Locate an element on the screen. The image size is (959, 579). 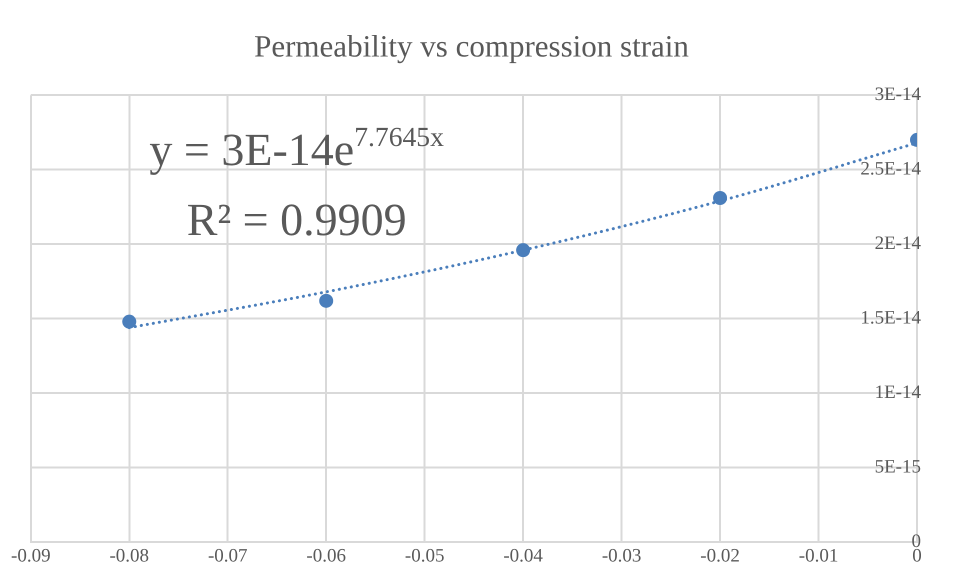
chart-title: Permeability vs compression strain is located at coordinates (472, 46).